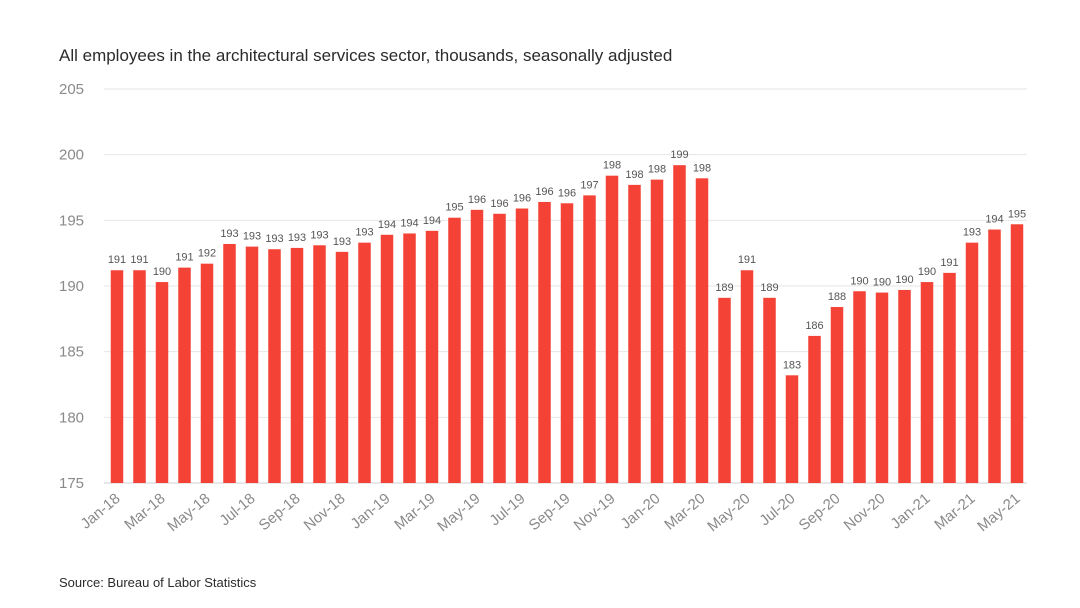 The width and height of the screenshot is (1080, 608). What do you see at coordinates (820, 512) in the screenshot?
I see `x-tick-label: Sep-20` at bounding box center [820, 512].